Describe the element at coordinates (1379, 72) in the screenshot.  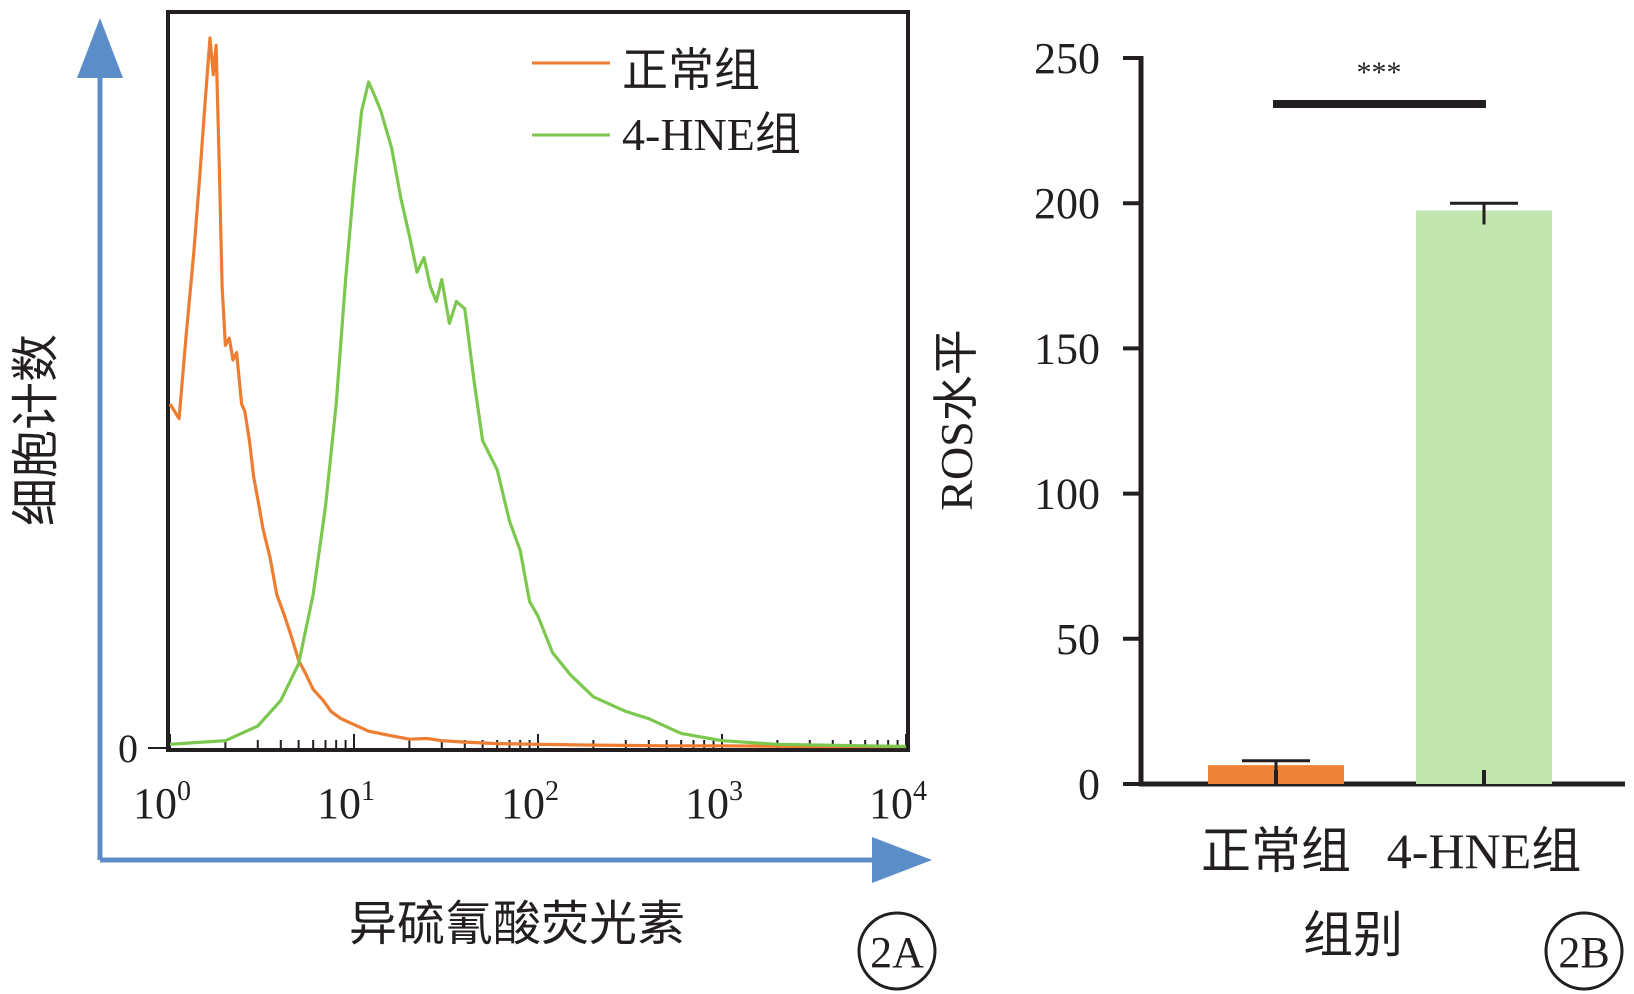
I see `significance-label: ***` at that location.